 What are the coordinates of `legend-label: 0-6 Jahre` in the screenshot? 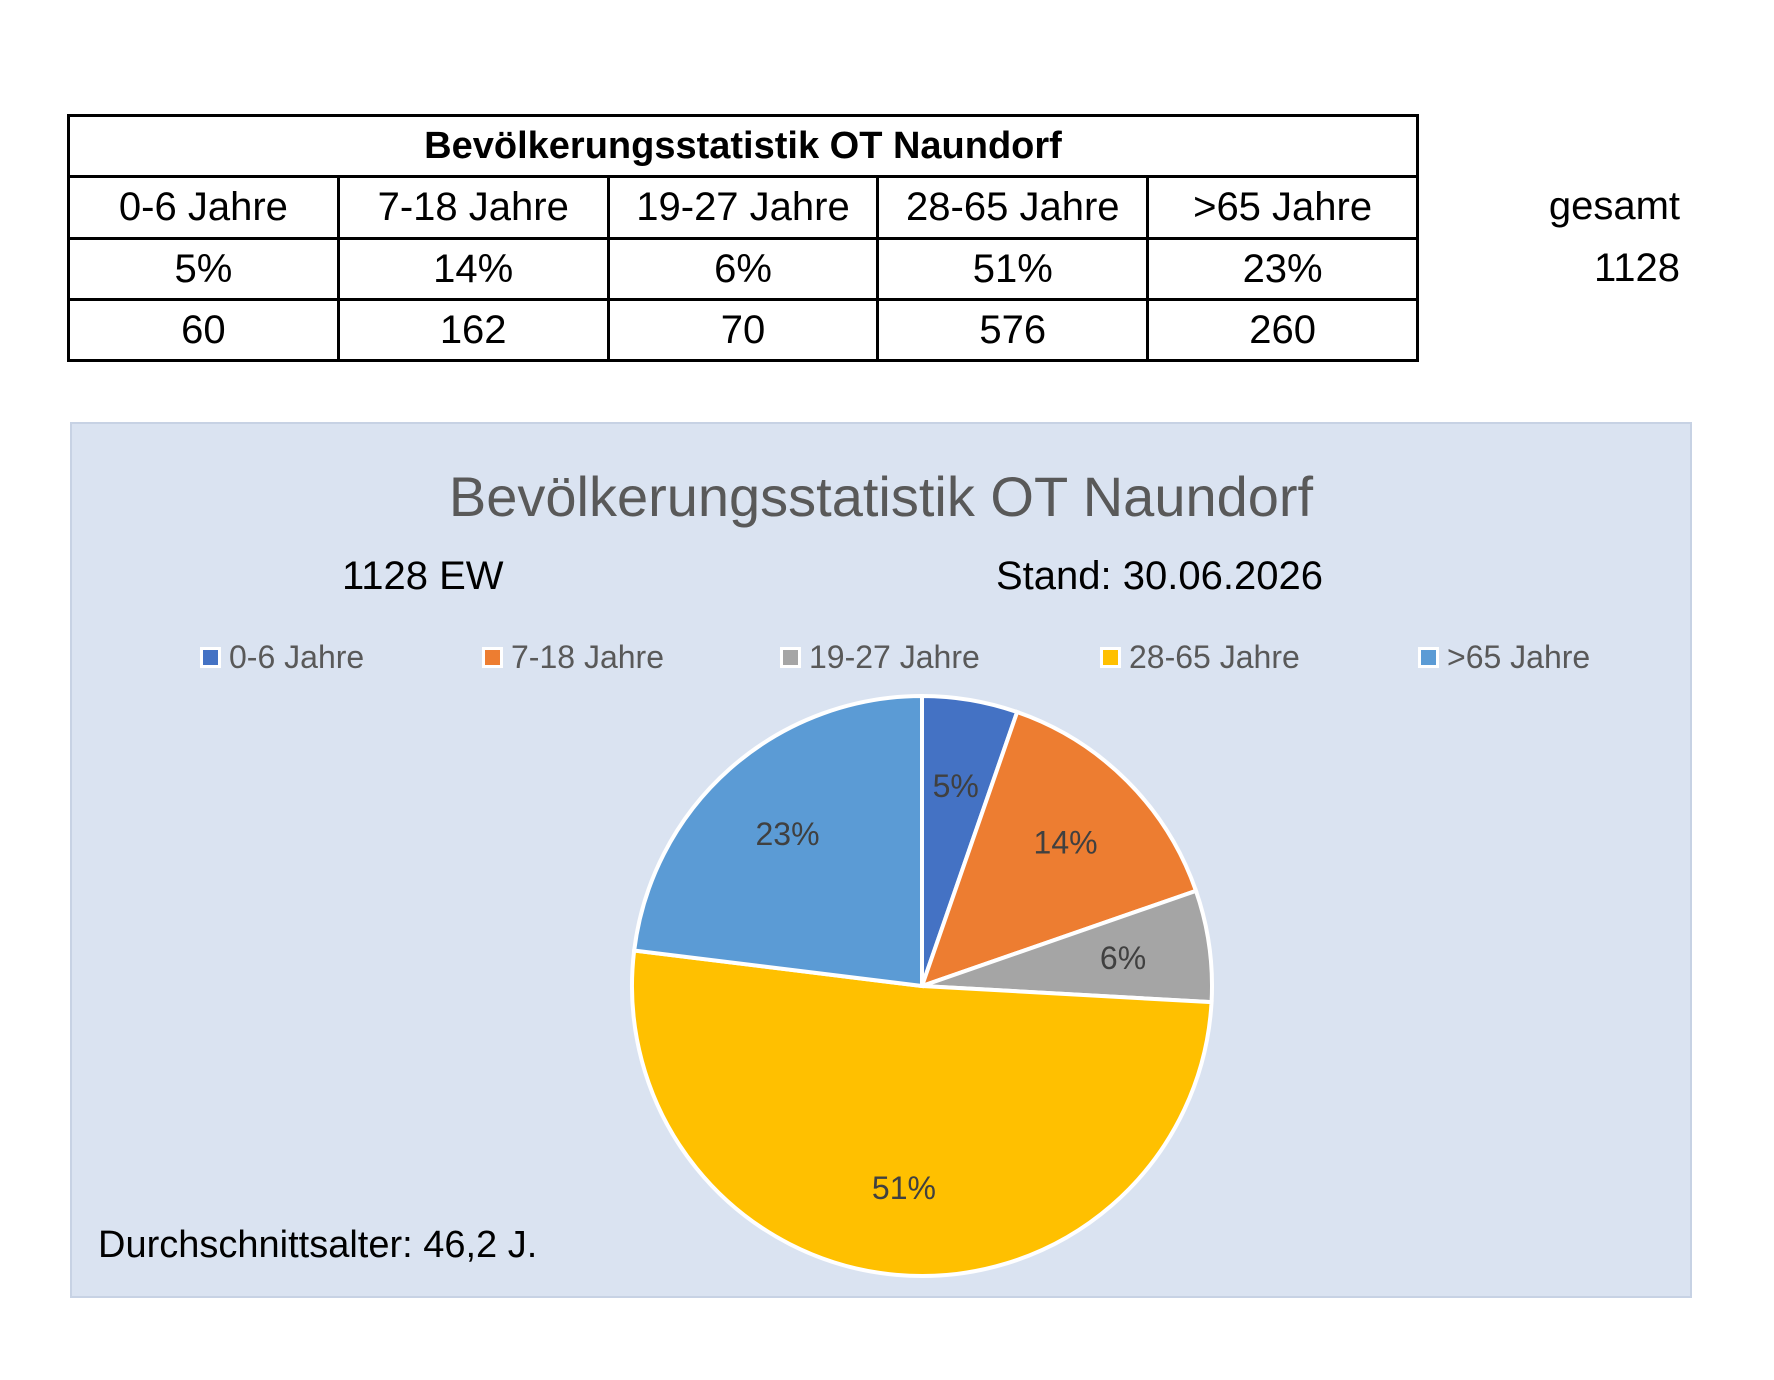 It's located at (297, 657).